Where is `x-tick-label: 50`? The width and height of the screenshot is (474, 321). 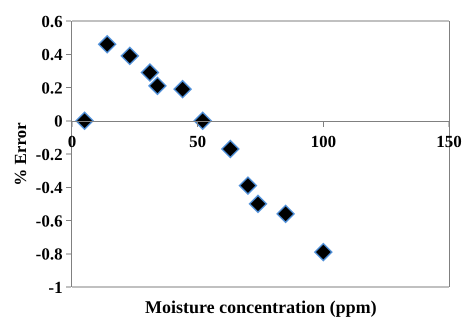 x-tick-label: 50 is located at coordinates (197, 142).